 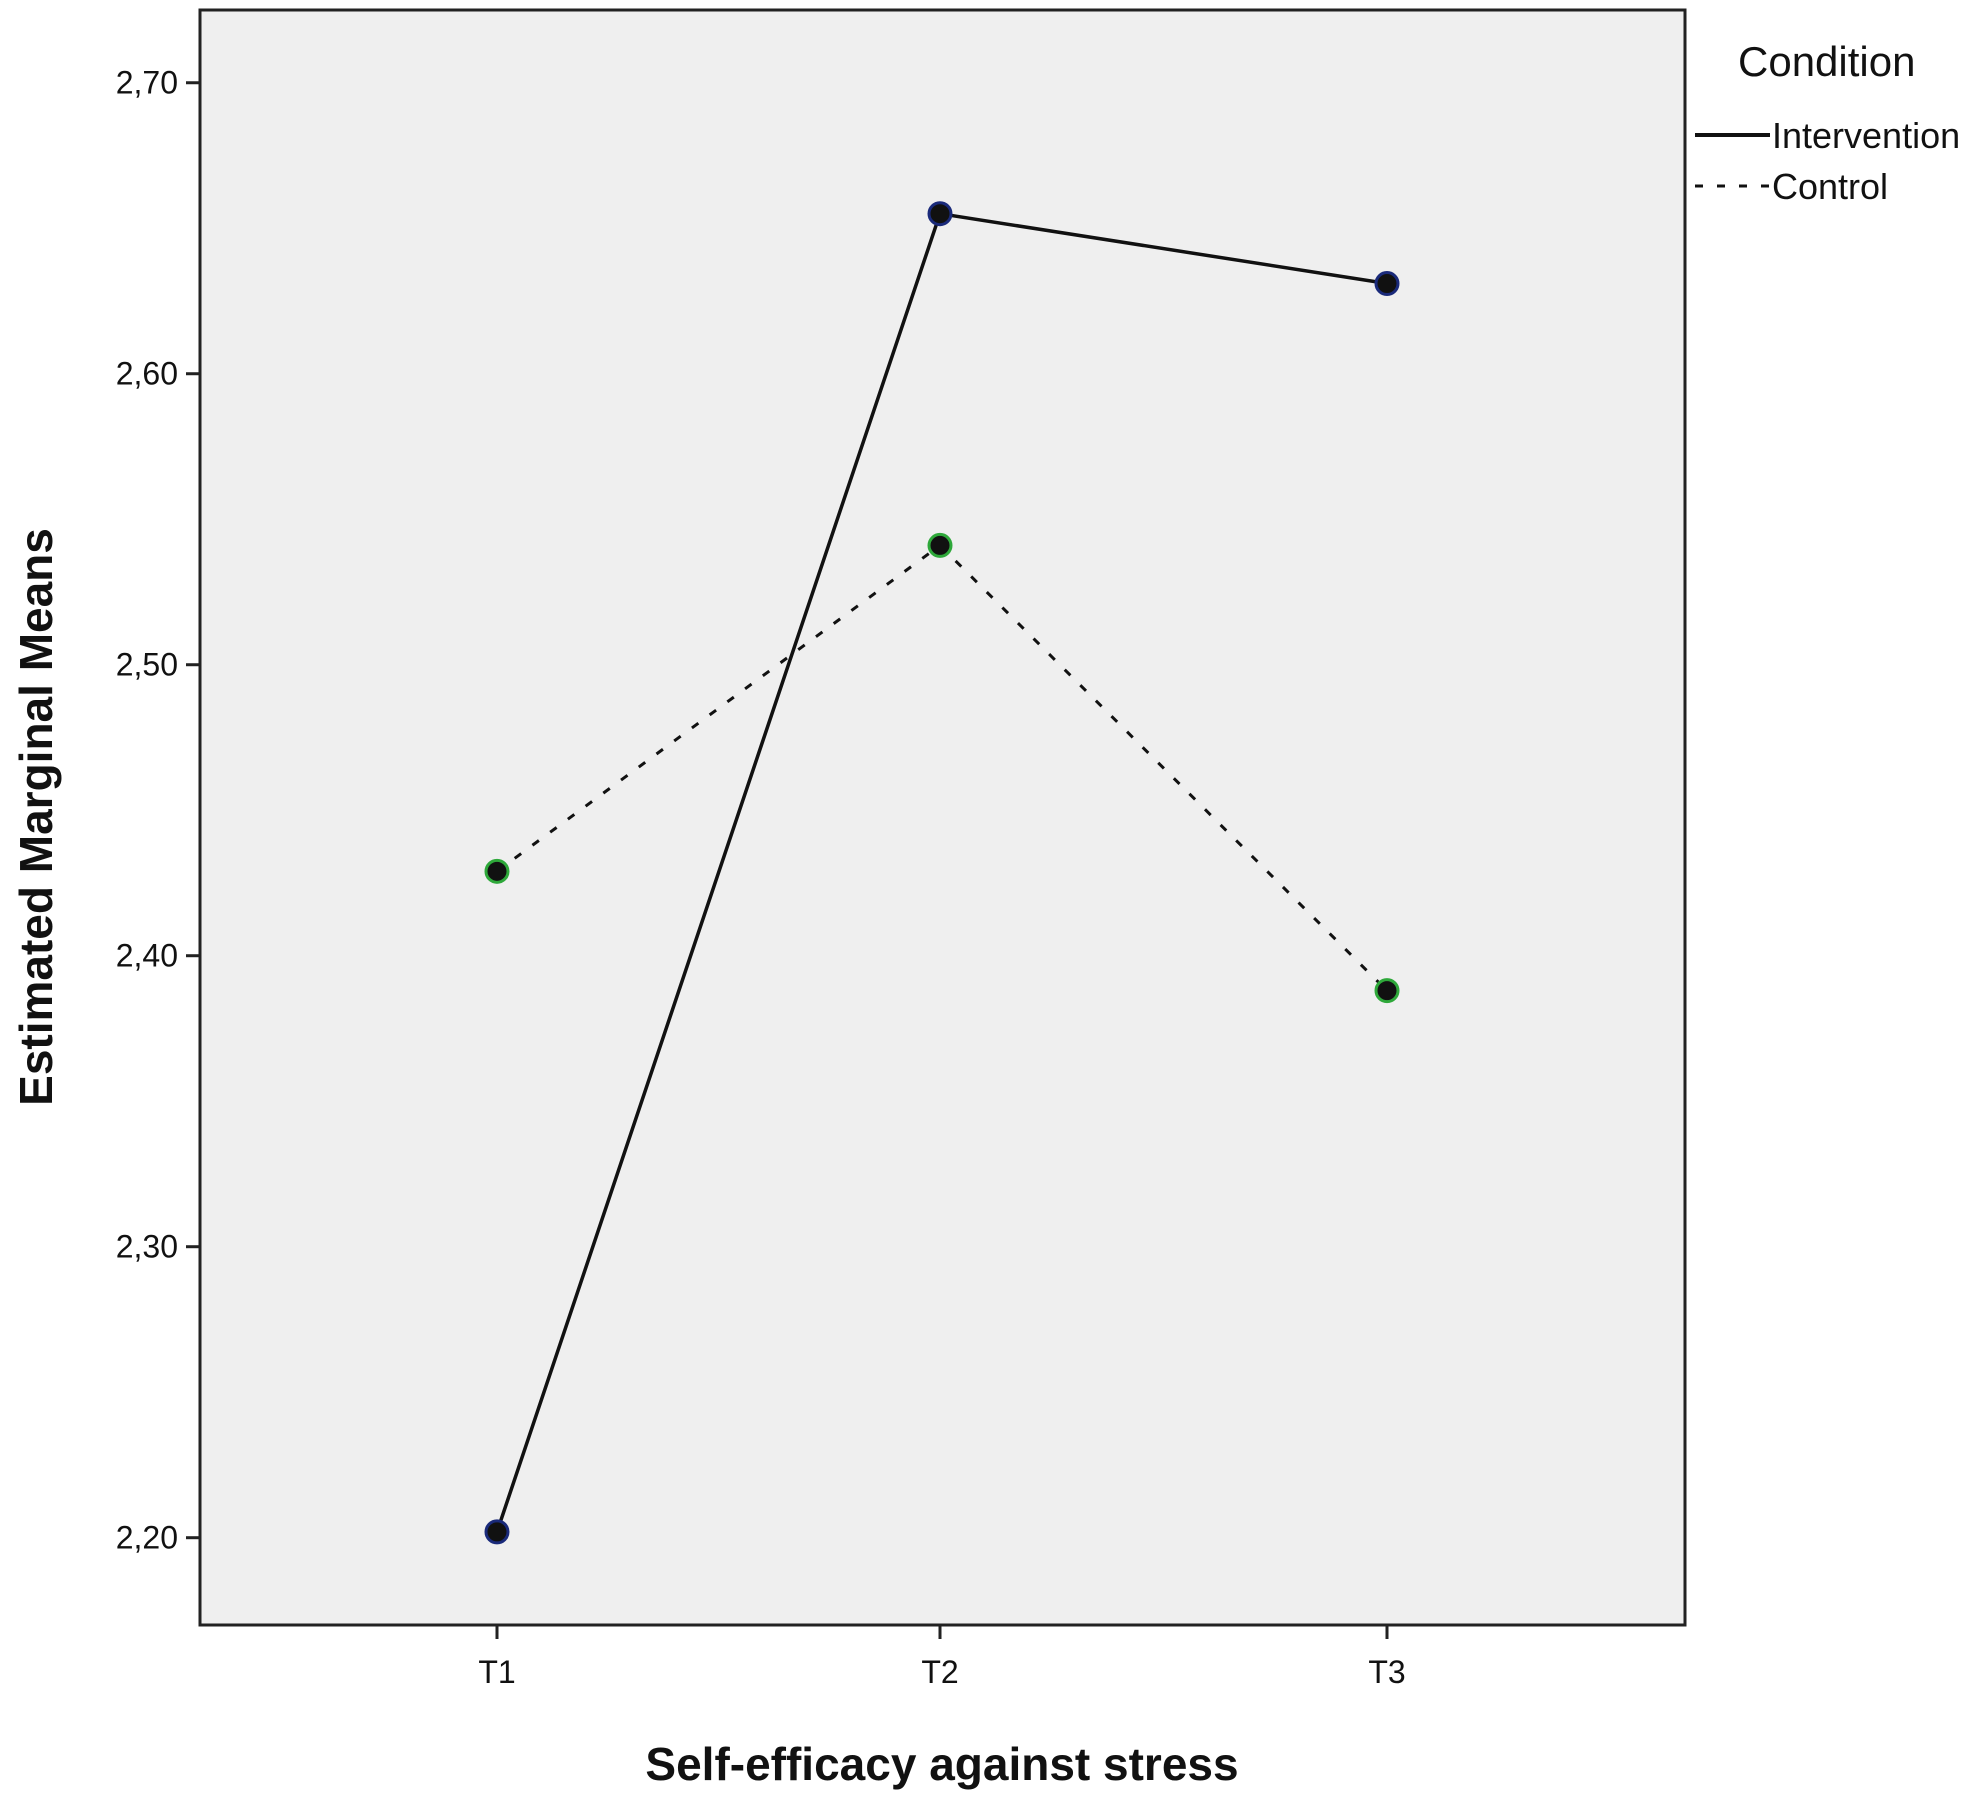 I want to click on y-tick-label: 2,20, so click(x=147, y=1538).